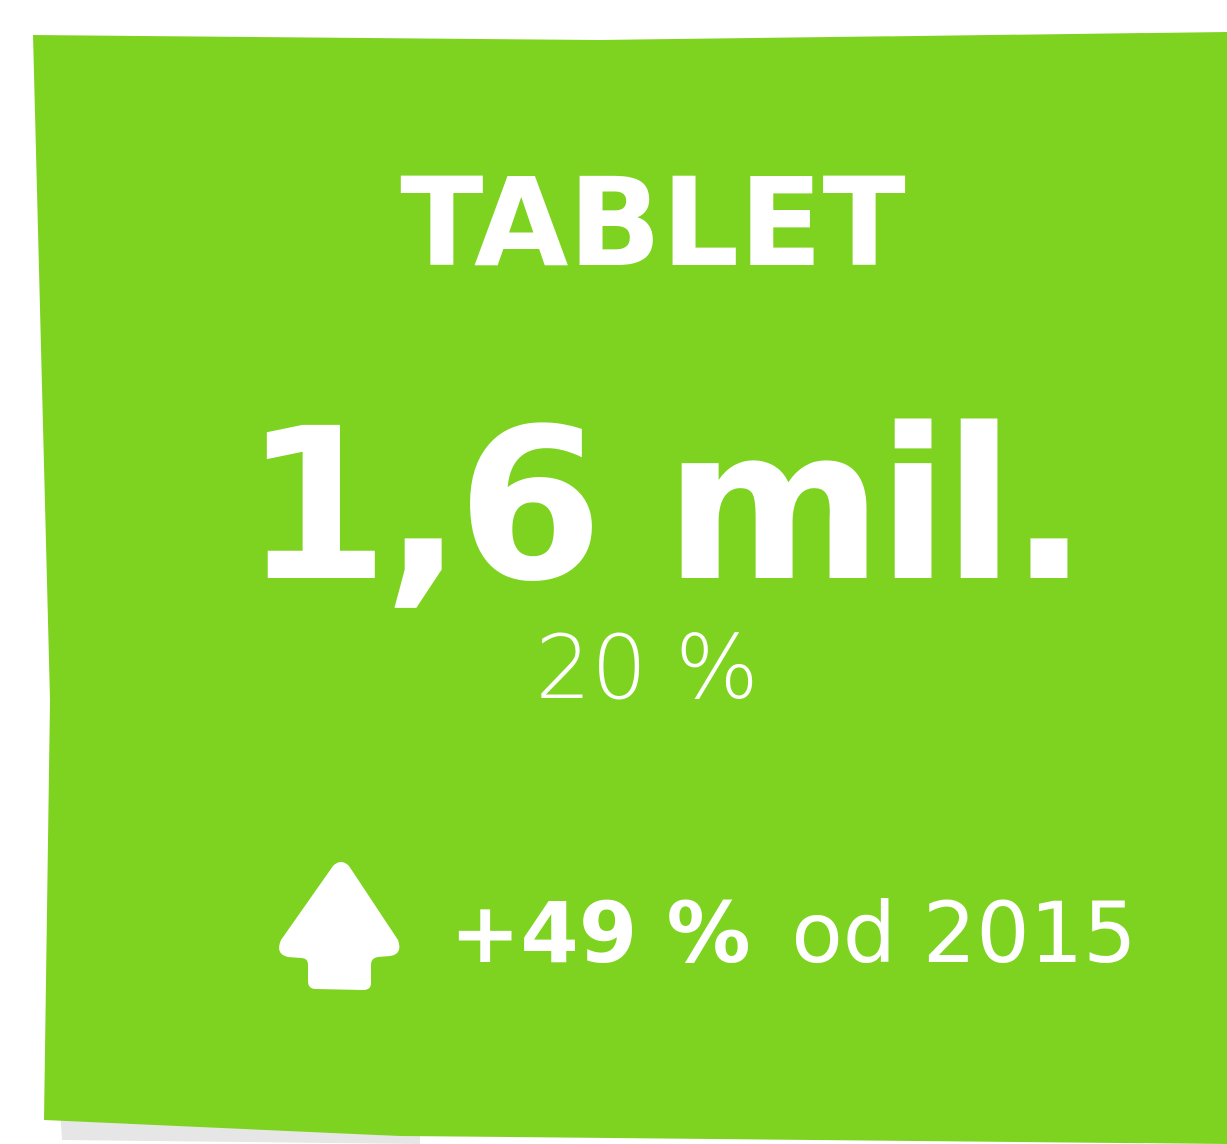 The width and height of the screenshot is (1227, 1144). What do you see at coordinates (963, 933) in the screenshot?
I see `change-since: od 2015` at bounding box center [963, 933].